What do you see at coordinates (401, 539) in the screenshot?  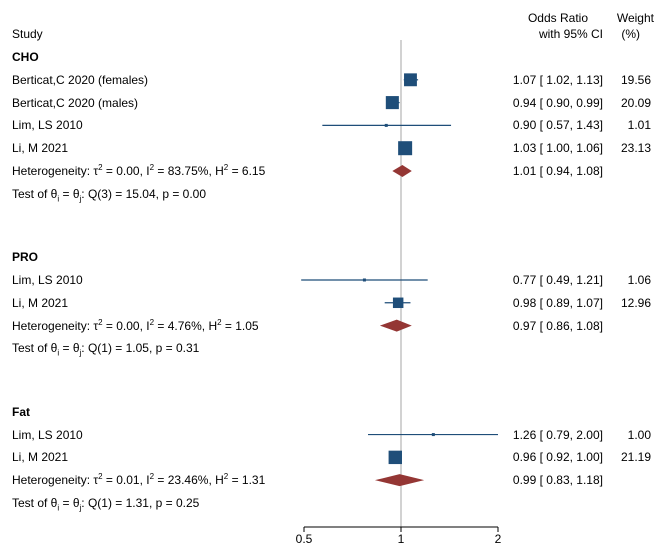 I see `x-tick-label: 1` at bounding box center [401, 539].